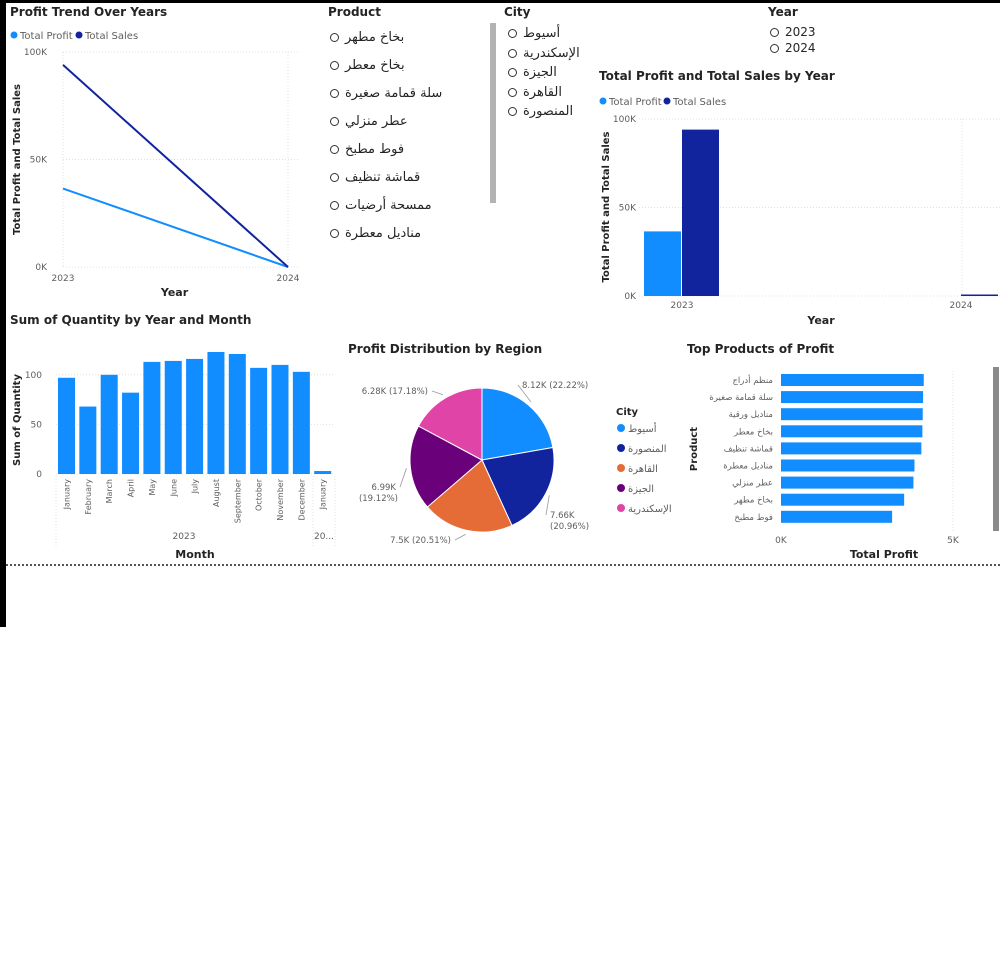 The height and width of the screenshot is (953, 1000). What do you see at coordinates (375, 177) in the screenshot?
I see `product-slicer-item: قماشة تنظيف` at bounding box center [375, 177].